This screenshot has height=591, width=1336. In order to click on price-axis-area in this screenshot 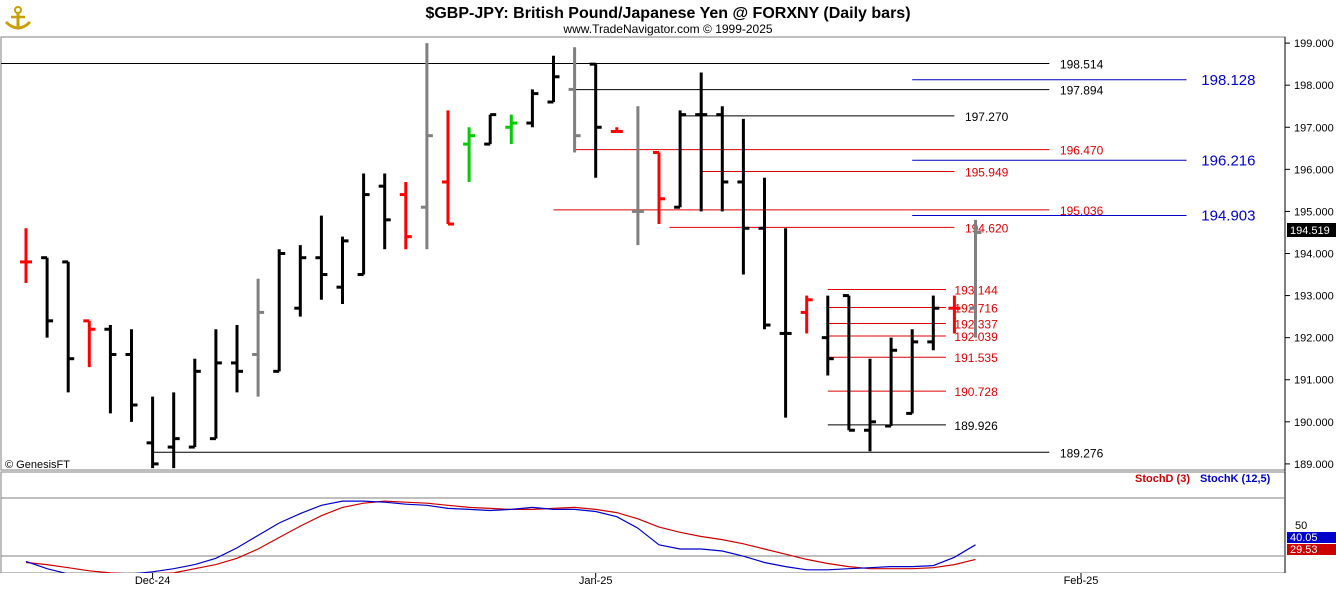, I will do `click(1310, 253)`.